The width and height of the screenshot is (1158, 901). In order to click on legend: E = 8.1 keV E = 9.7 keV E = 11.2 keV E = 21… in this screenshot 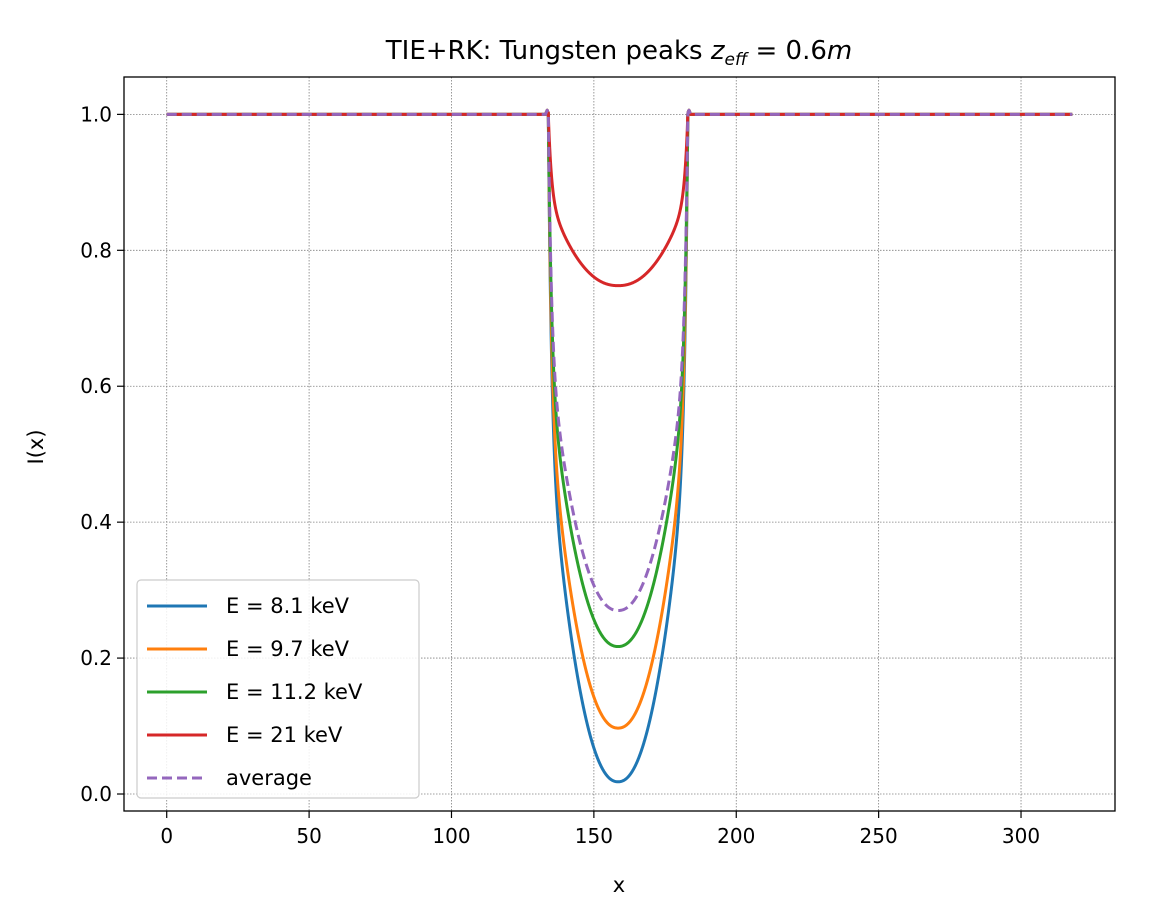, I will do `click(278, 689)`.